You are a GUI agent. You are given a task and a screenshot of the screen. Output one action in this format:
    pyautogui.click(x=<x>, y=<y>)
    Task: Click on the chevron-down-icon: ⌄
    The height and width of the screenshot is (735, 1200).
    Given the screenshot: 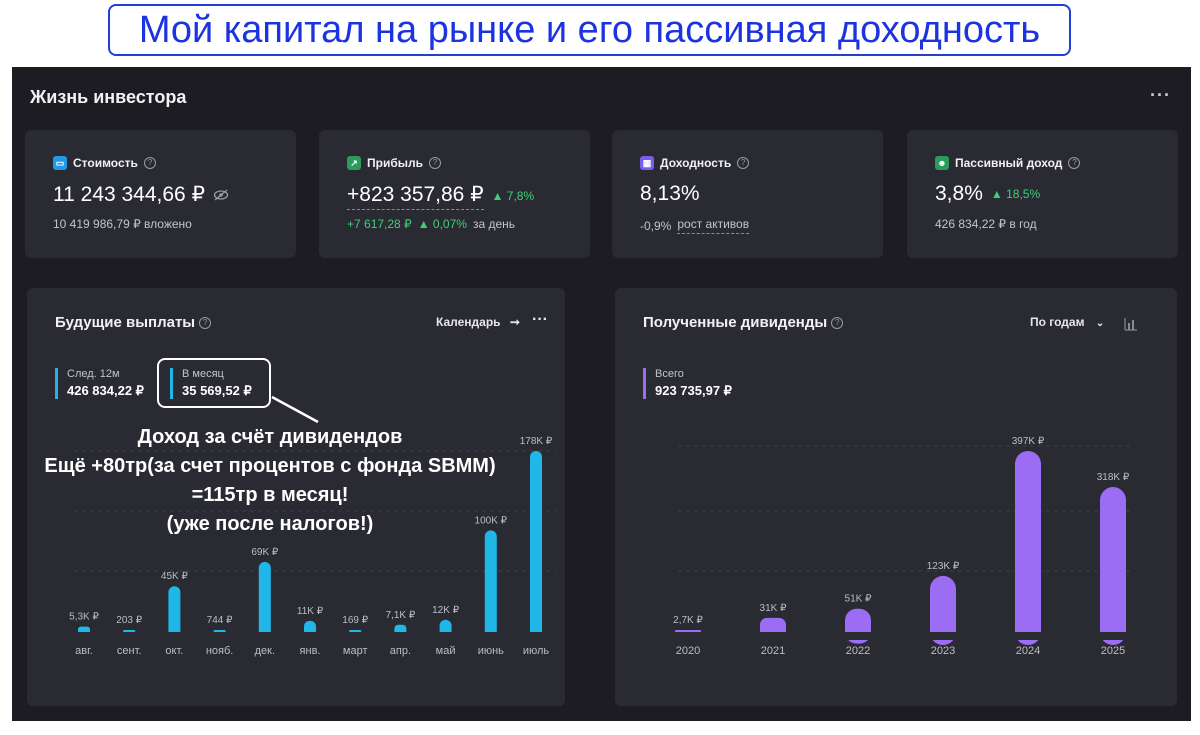 What is the action you would take?
    pyautogui.click(x=1100, y=323)
    